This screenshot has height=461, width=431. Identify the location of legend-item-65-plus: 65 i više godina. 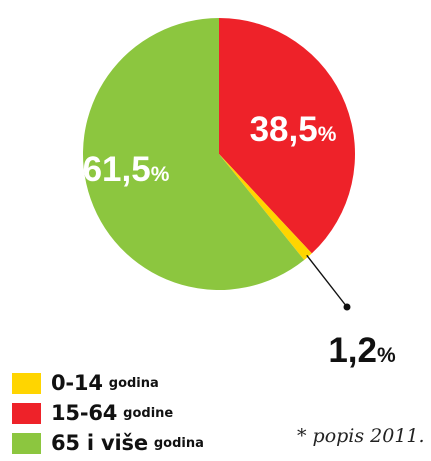
(108, 443).